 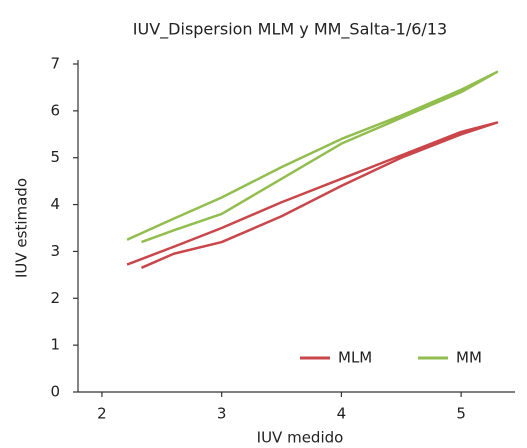 What do you see at coordinates (355, 358) in the screenshot?
I see `legend-label: MLM` at bounding box center [355, 358].